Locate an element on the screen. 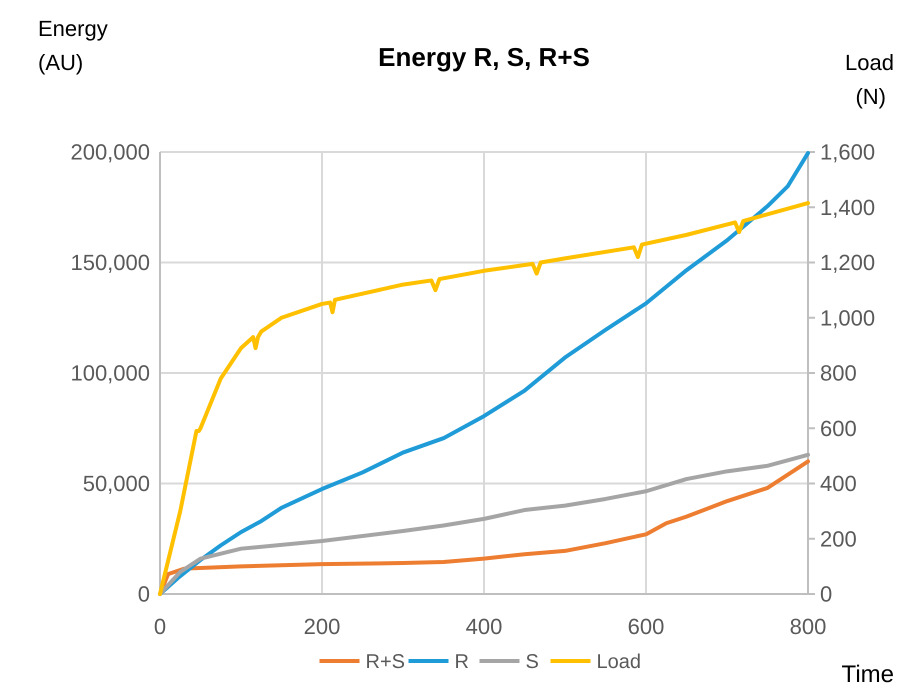  y2-tick-label: 1,000 is located at coordinates (848, 317).